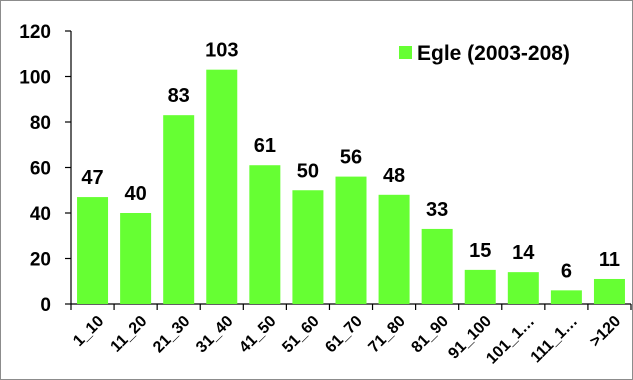 The image size is (633, 380). What do you see at coordinates (135, 194) in the screenshot?
I see `data-label: 40` at bounding box center [135, 194].